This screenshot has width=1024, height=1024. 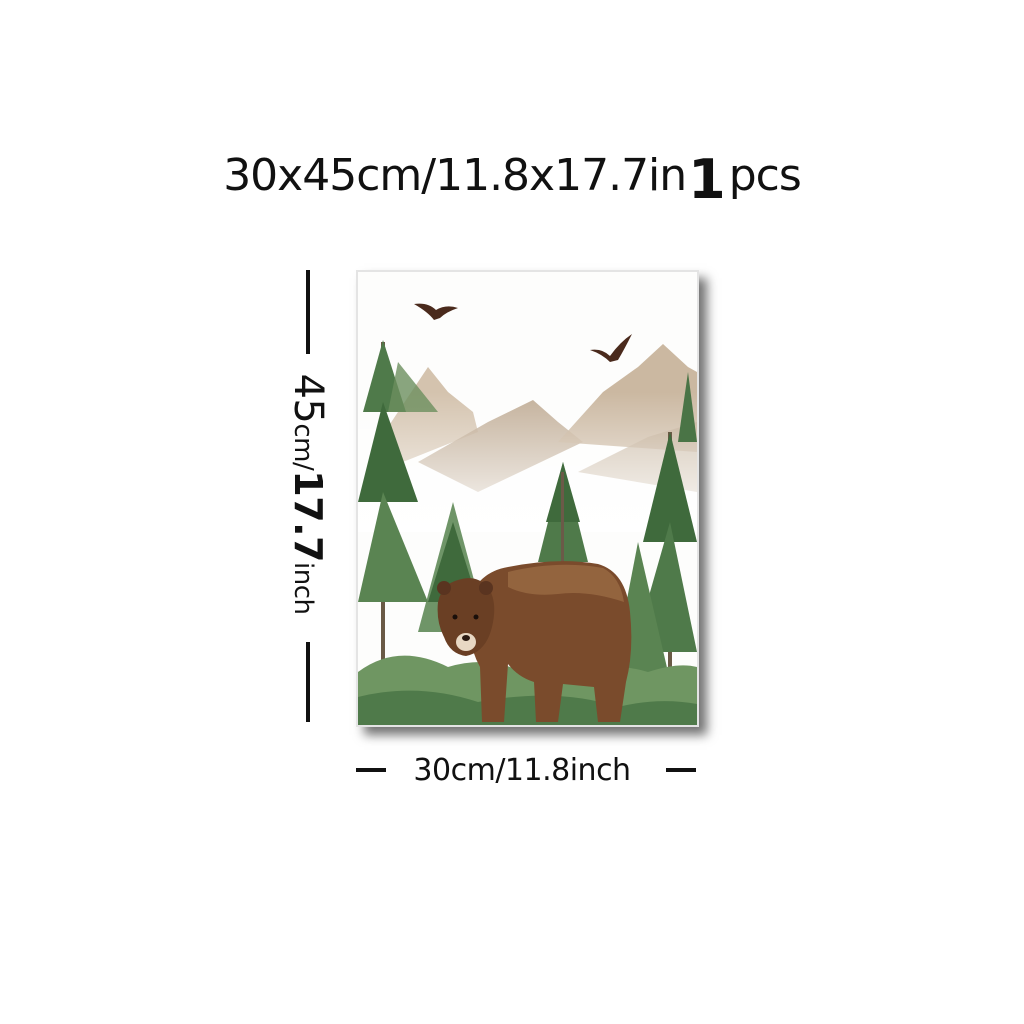 I want to click on bear-illustration, so click(x=534, y=641).